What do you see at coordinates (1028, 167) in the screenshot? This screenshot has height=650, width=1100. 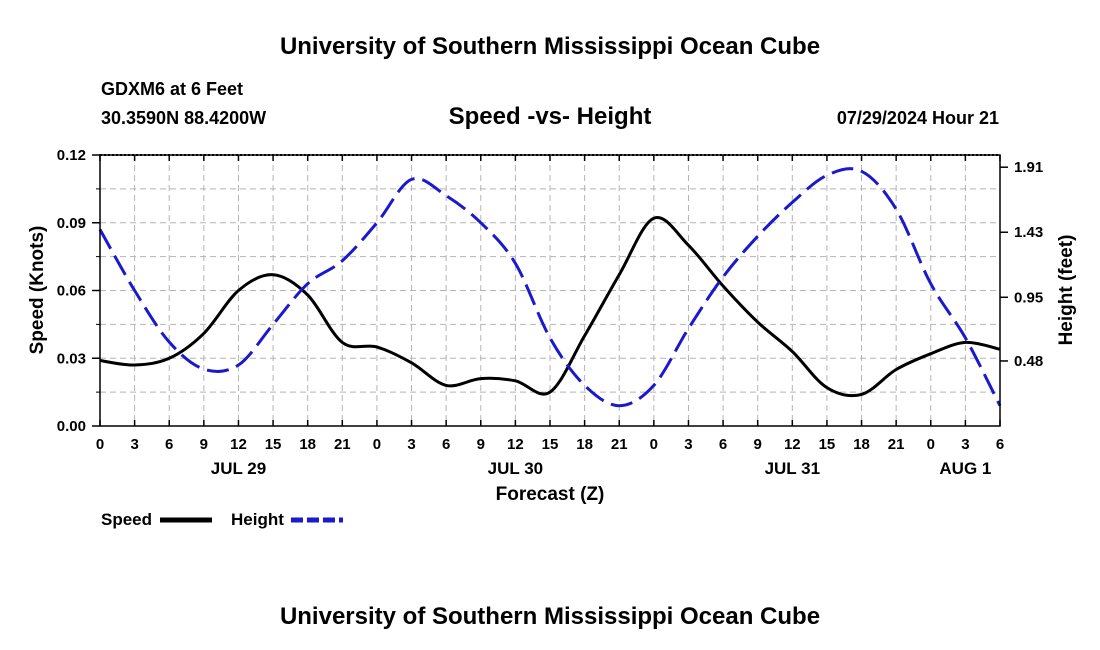 I see `y-right-tick-label: 1.91` at bounding box center [1028, 167].